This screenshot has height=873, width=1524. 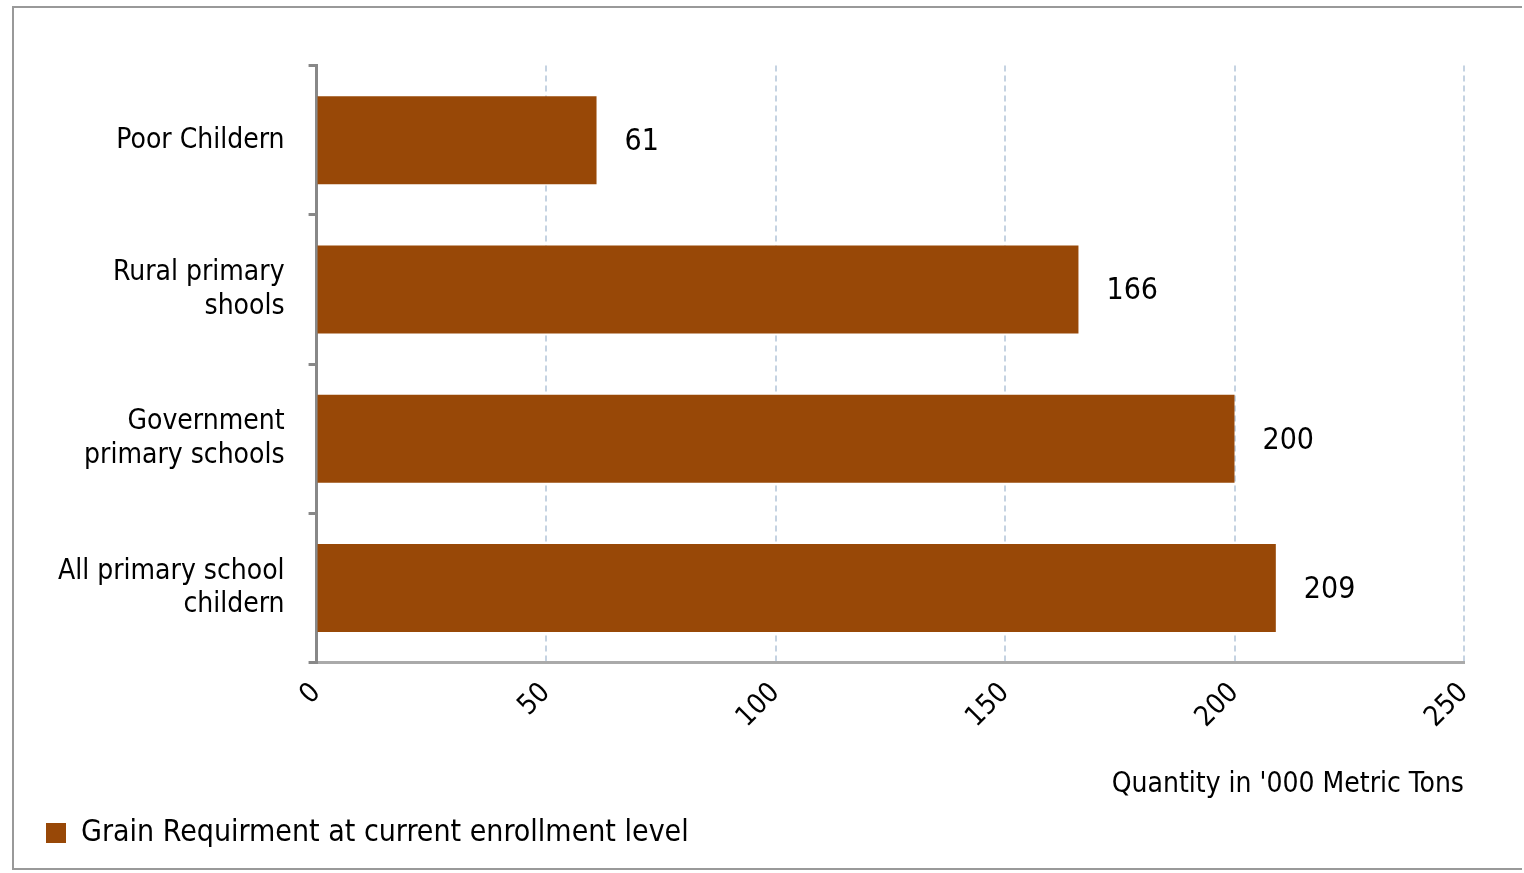 What do you see at coordinates (198, 287) in the screenshot?
I see `y-tick-label: Rural primary shools` at bounding box center [198, 287].